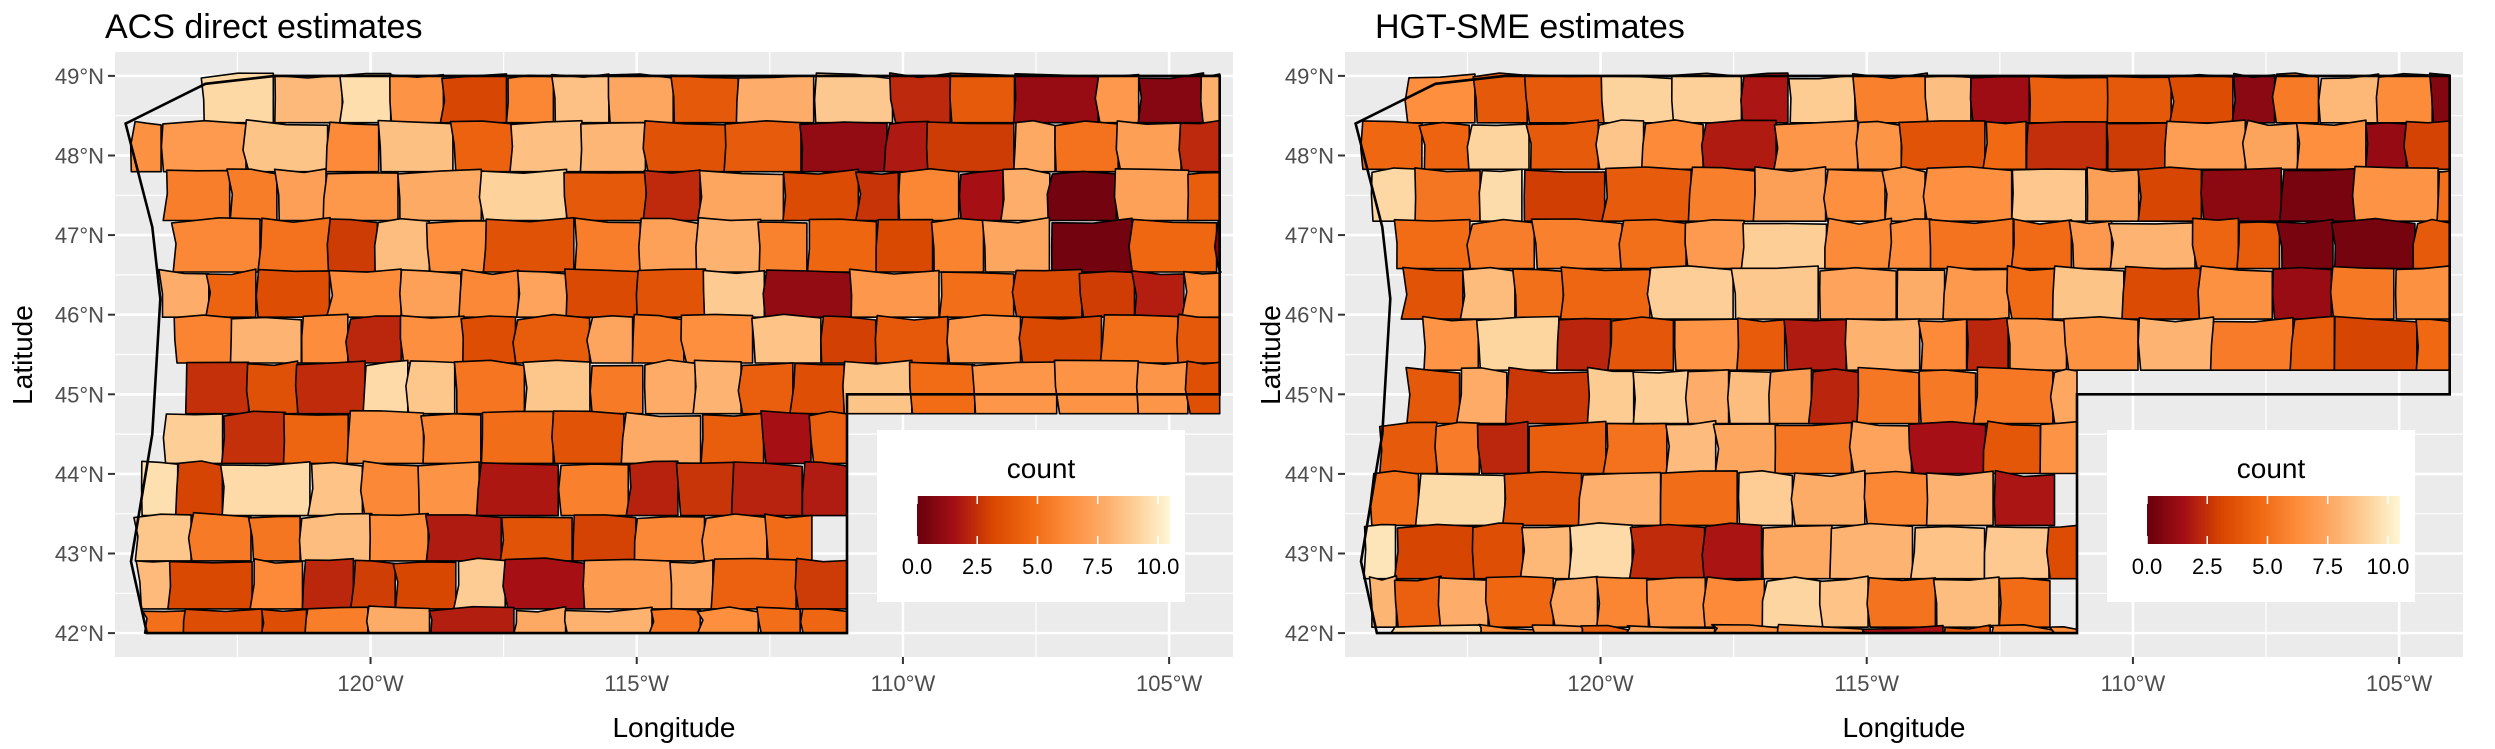  What do you see at coordinates (2327, 566) in the screenshot?
I see `legend-tick-label: 7.5` at bounding box center [2327, 566].